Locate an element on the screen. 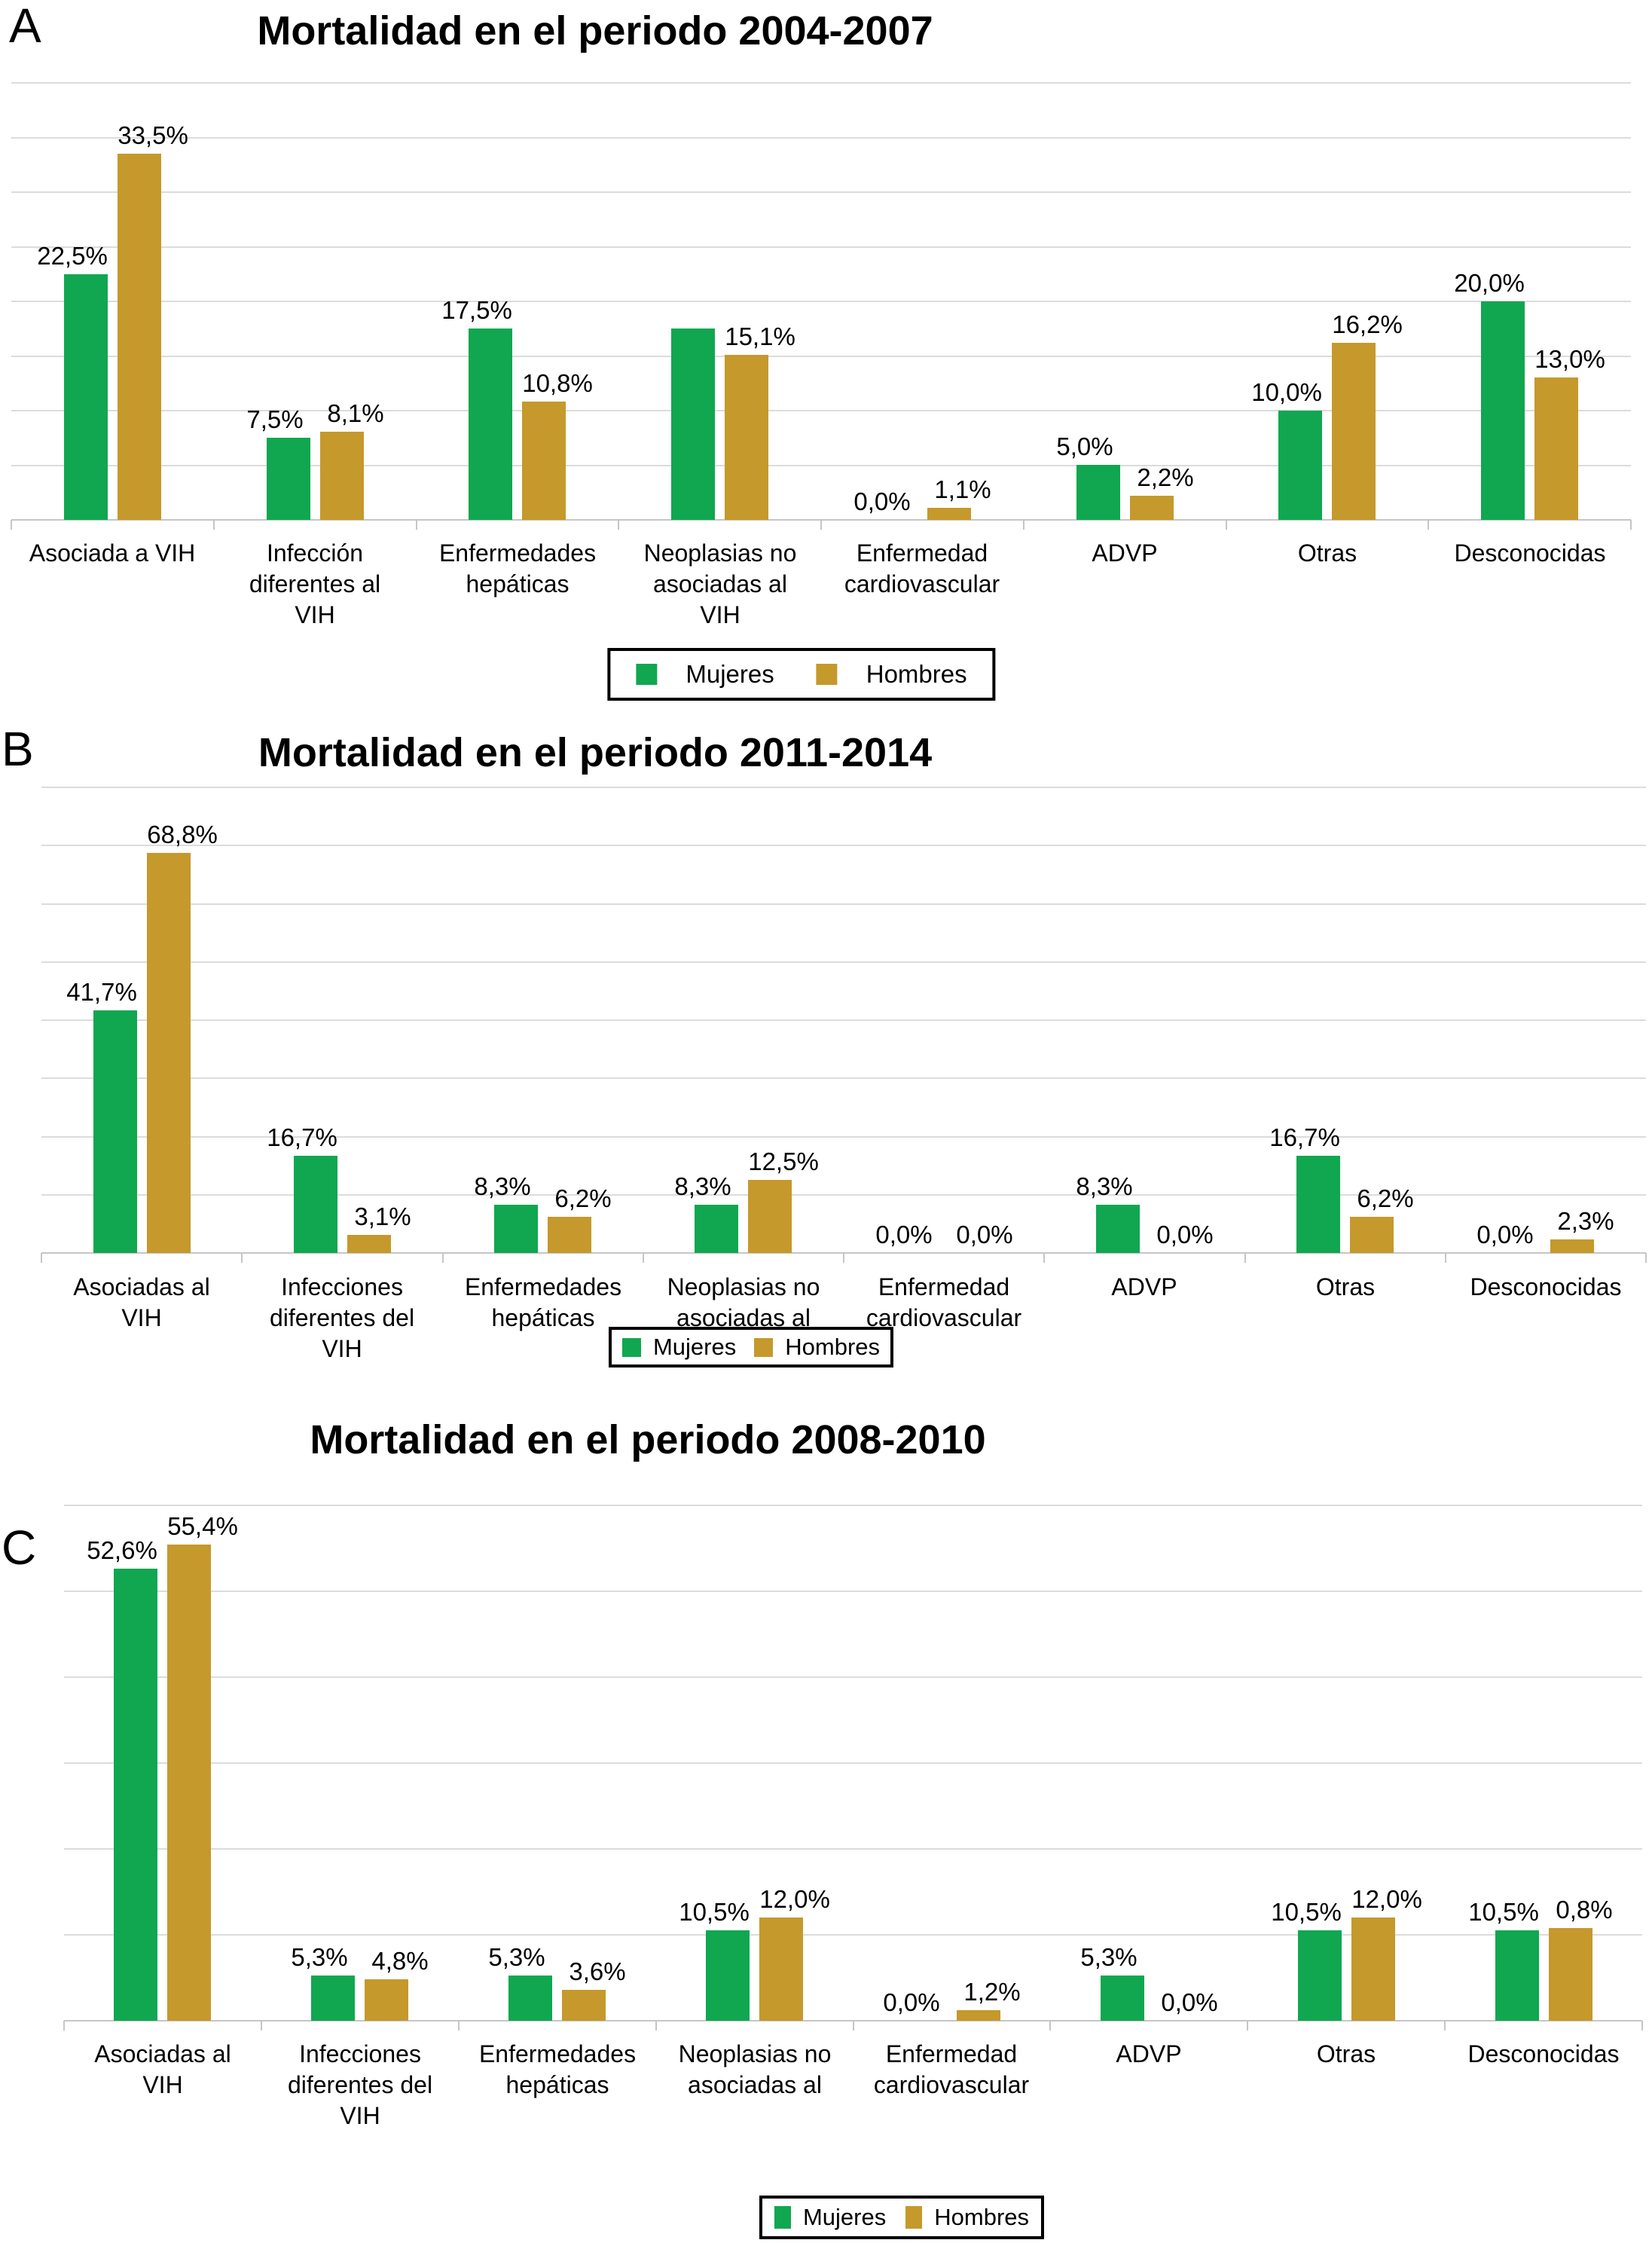 The width and height of the screenshot is (1652, 2243). bar-value-label: 8,3% is located at coordinates (502, 1186).